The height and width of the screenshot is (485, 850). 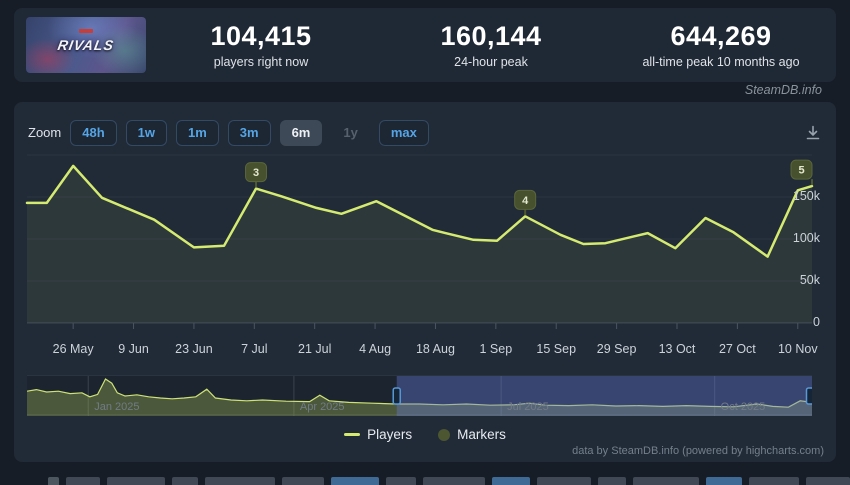 What do you see at coordinates (556, 349) in the screenshot?
I see `x-axis-label-15-Sep: 15 Sep` at bounding box center [556, 349].